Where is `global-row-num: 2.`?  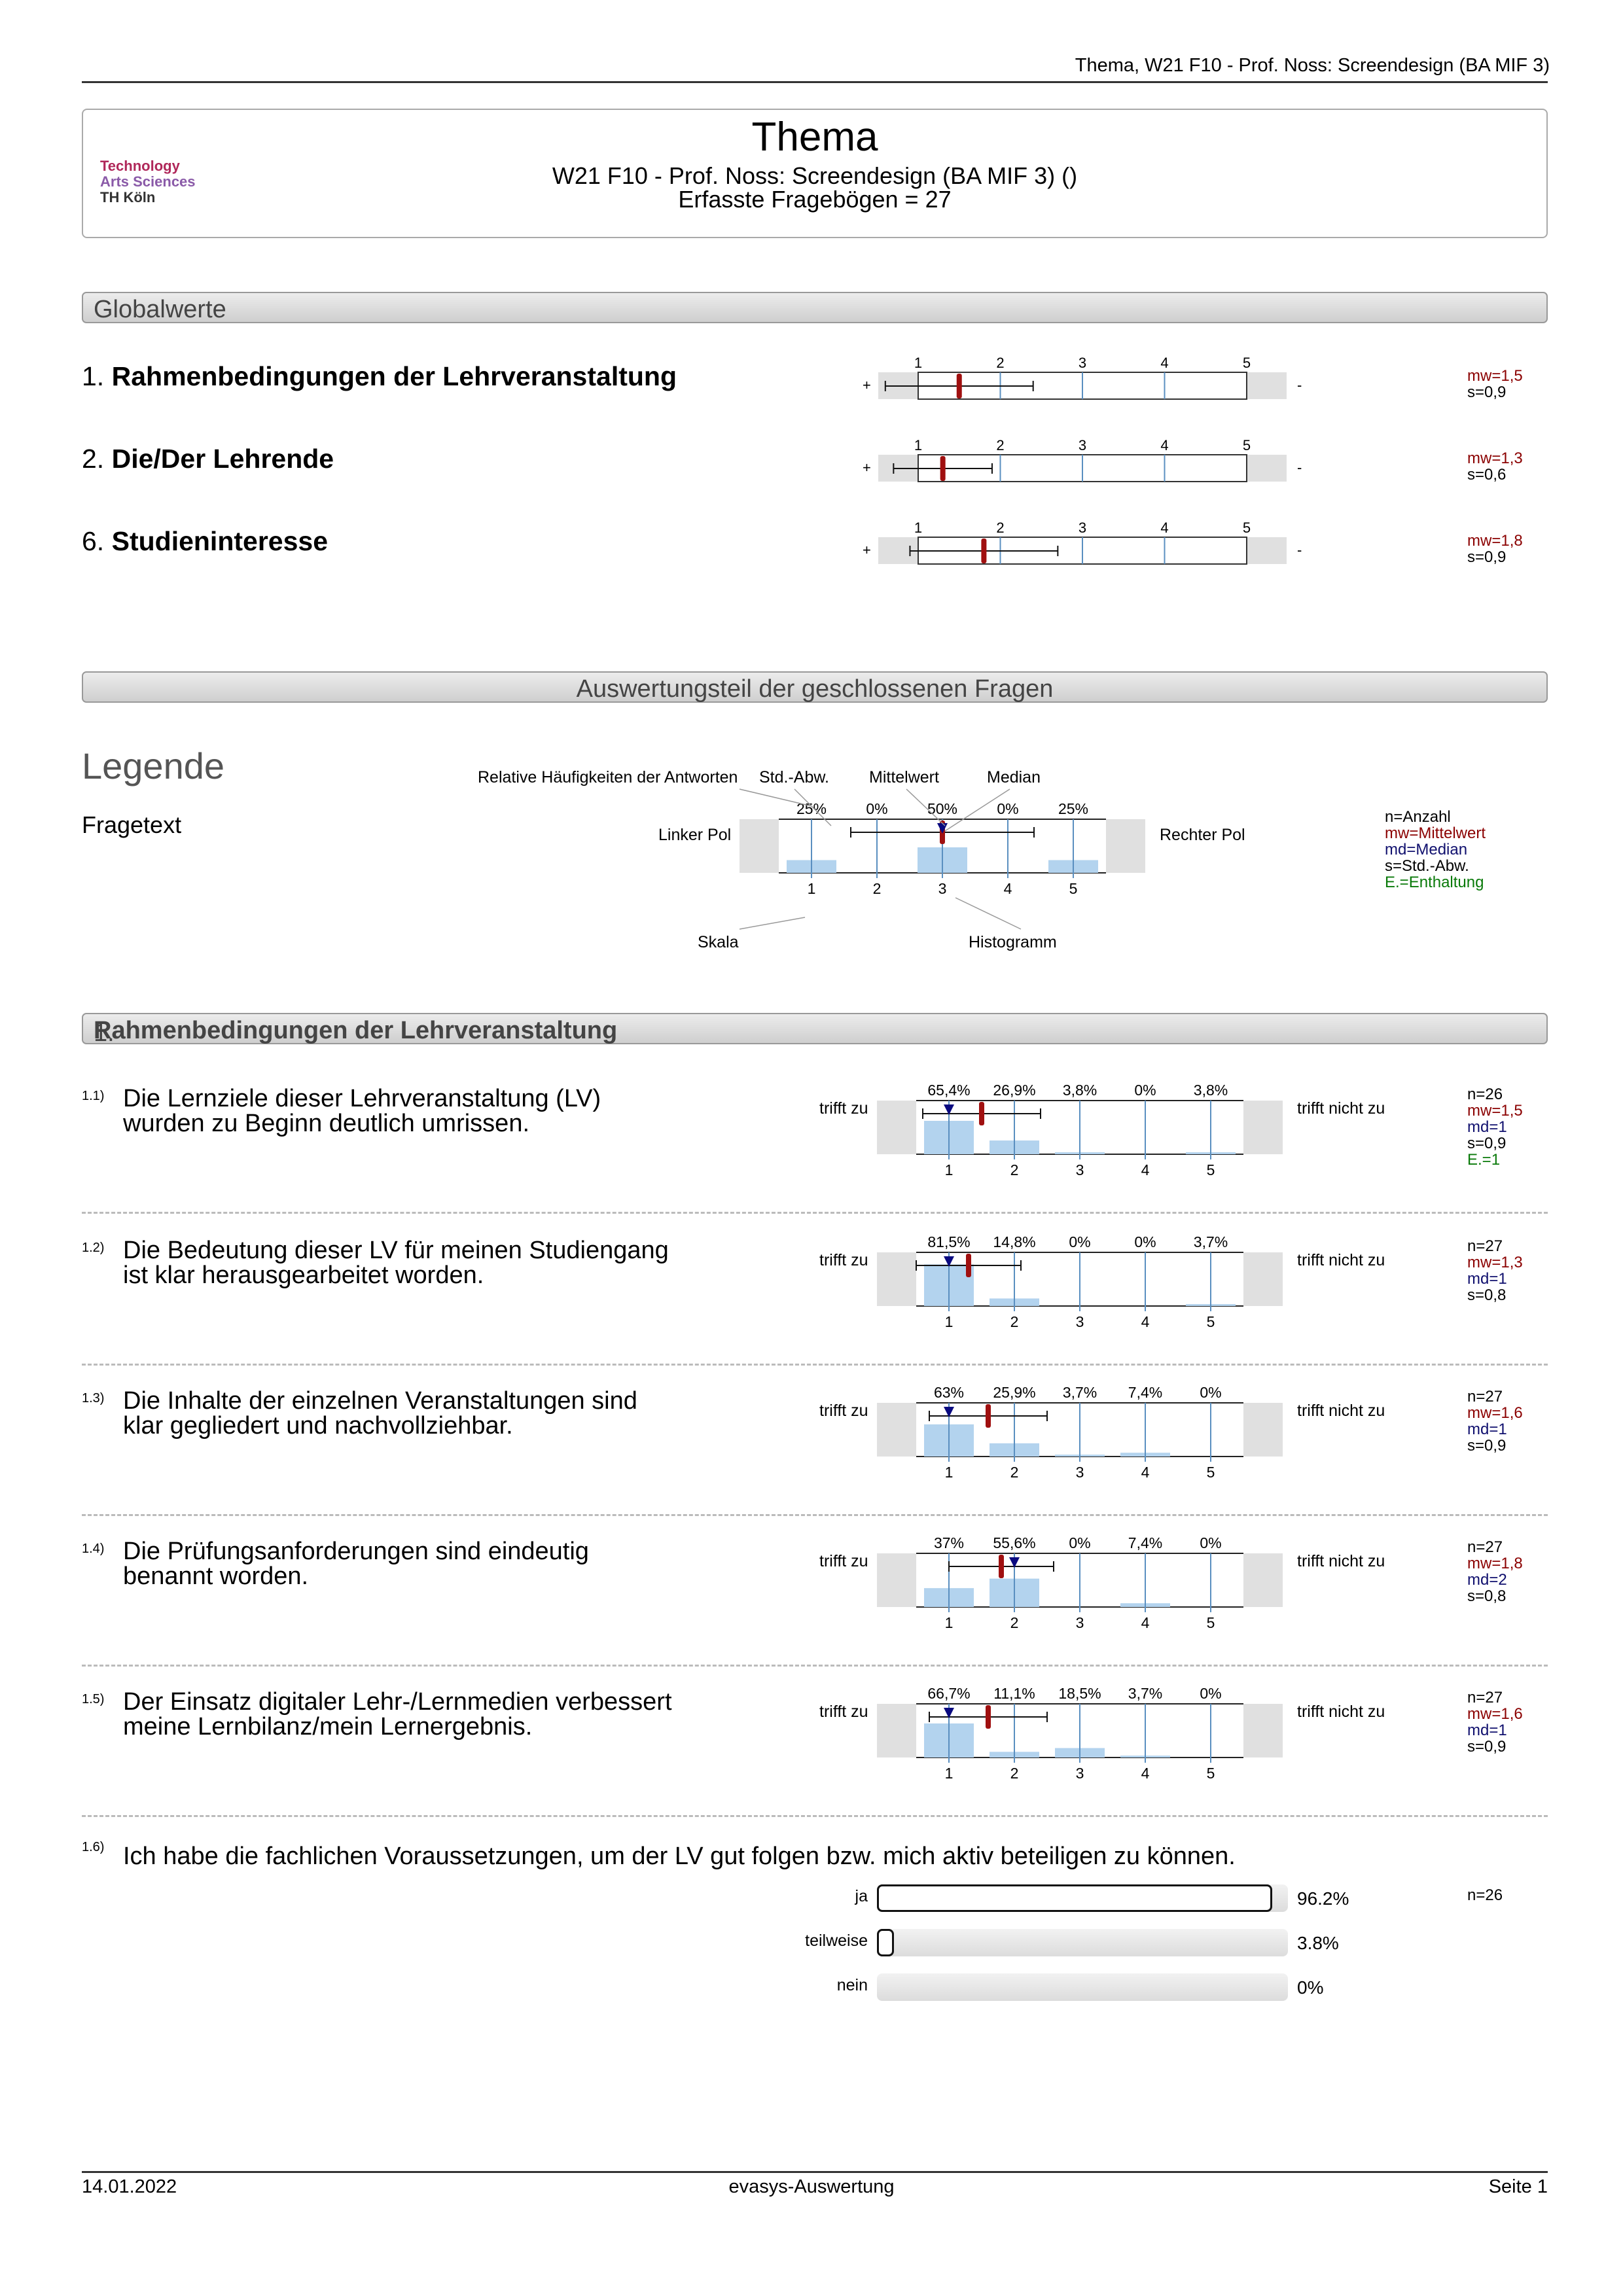
global-row-num: 2. is located at coordinates (94, 459).